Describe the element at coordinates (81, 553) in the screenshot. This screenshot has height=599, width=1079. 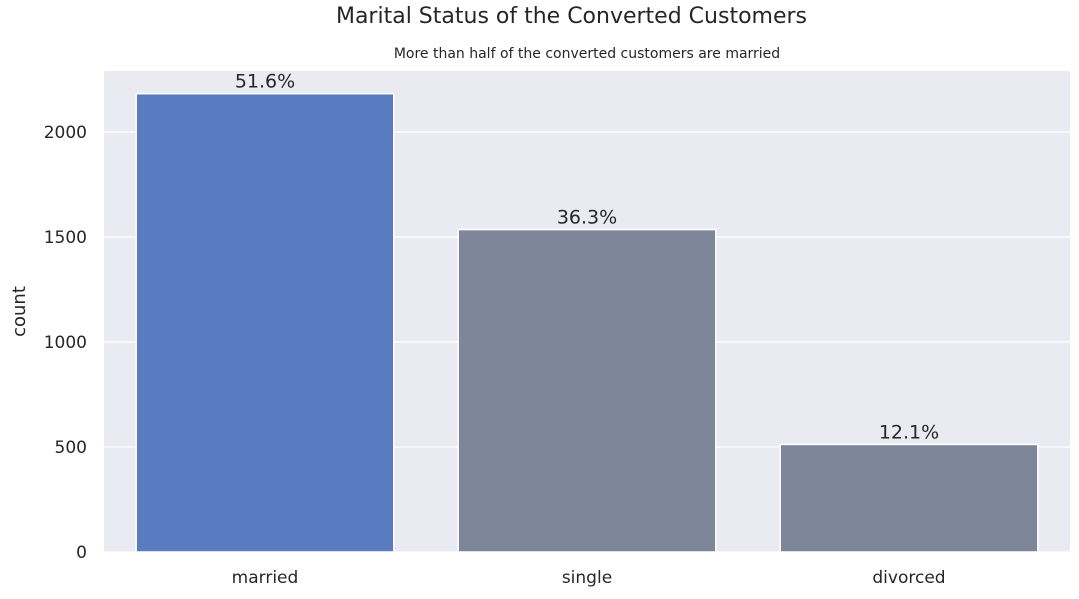
I see `y-tick-label: 0` at that location.